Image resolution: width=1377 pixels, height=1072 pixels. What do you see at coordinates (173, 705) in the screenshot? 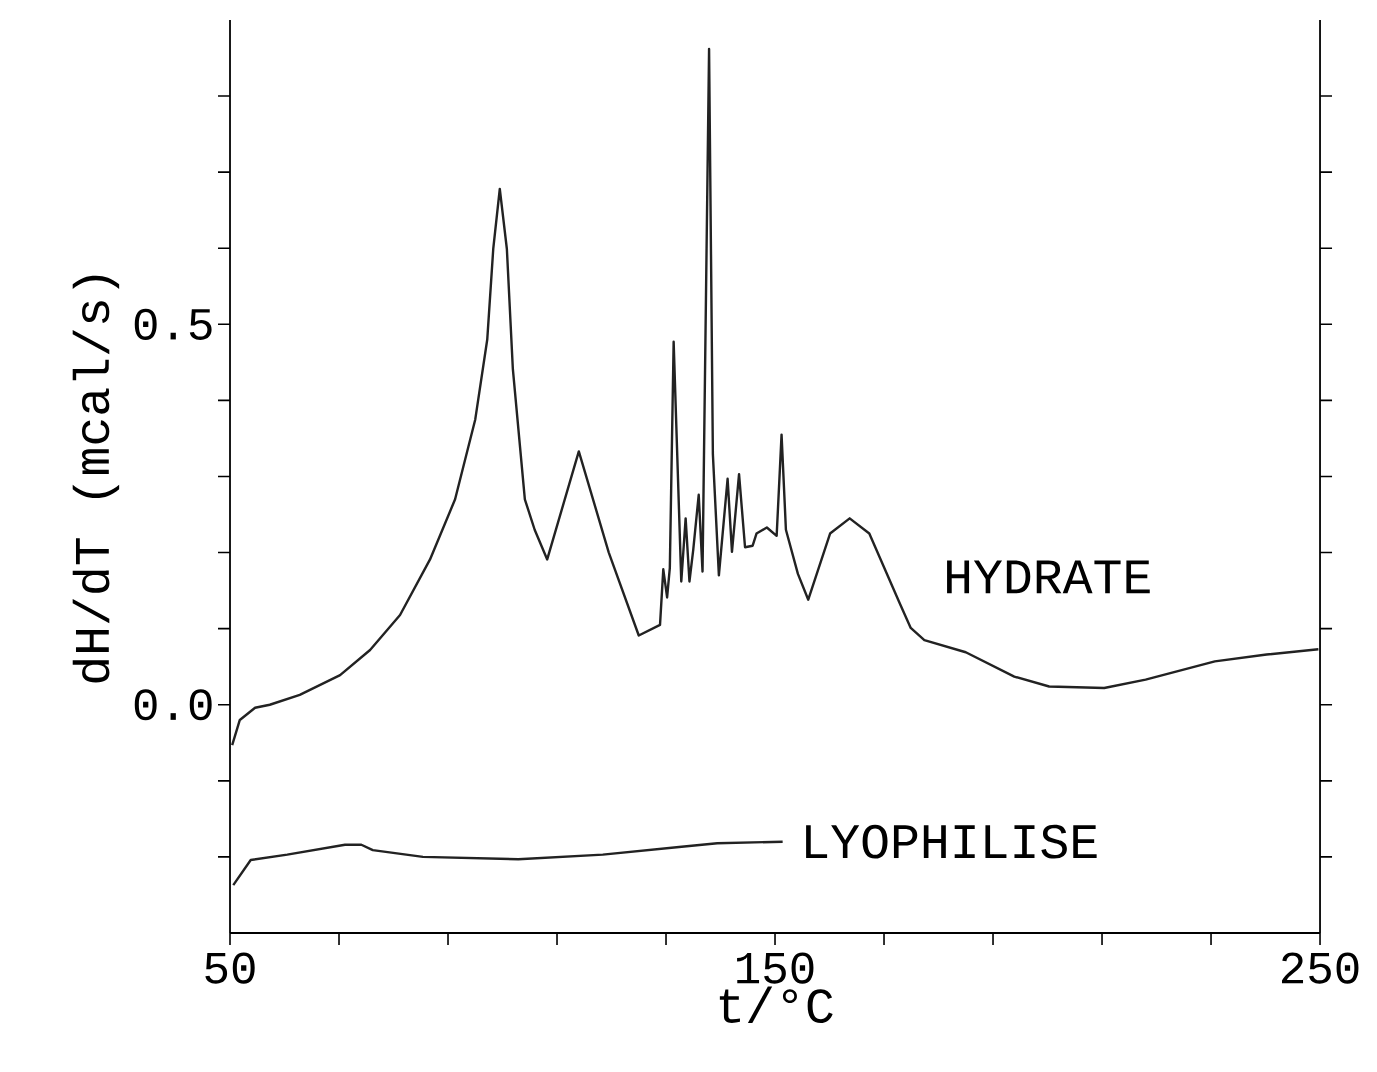
I see `y-tick-label: 0.0` at bounding box center [173, 705].